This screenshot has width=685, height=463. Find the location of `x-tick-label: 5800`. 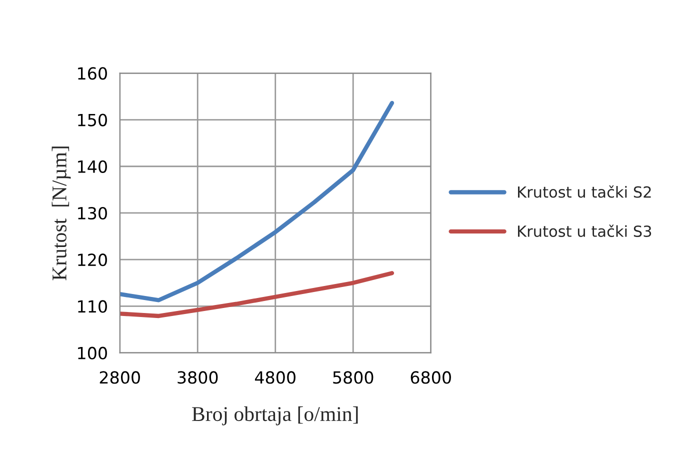

x-tick-label: 5800 is located at coordinates (353, 377).